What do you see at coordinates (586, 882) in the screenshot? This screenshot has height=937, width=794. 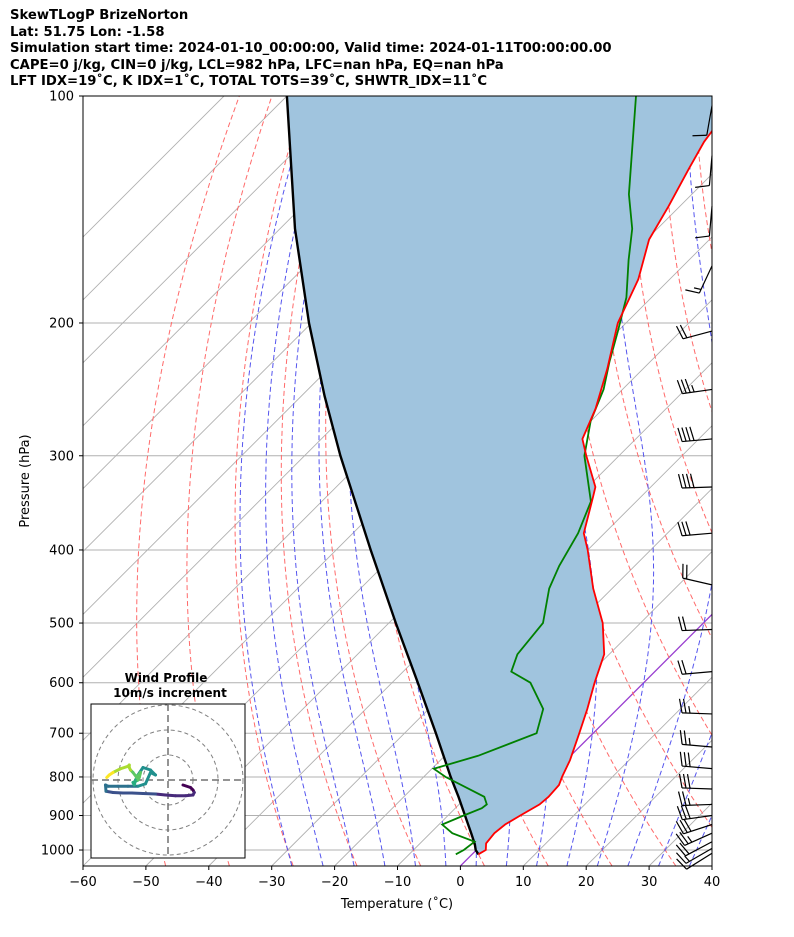 I see `x-tick-label: 20` at bounding box center [586, 882].